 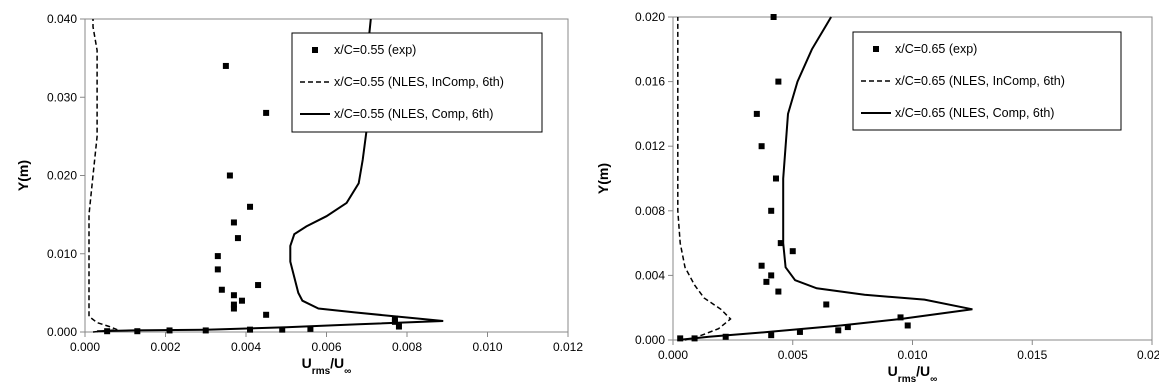 What do you see at coordinates (936, 49) in the screenshot?
I see `legend-label: x/C=0.65 (exp)` at bounding box center [936, 49].